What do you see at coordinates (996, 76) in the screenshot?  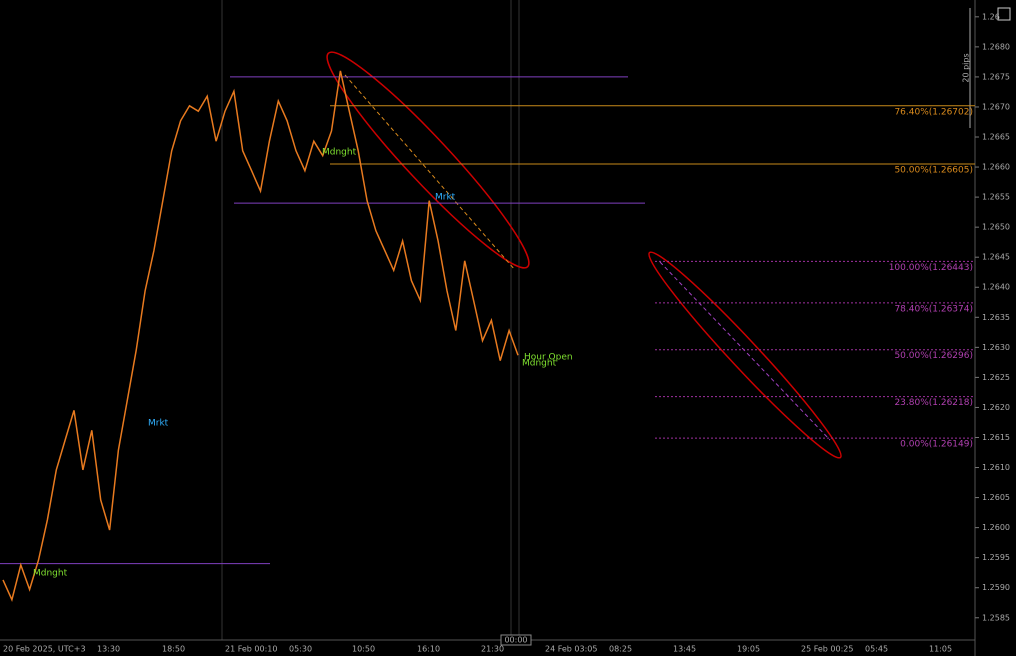 I see `y-tick-label: 1.2675` at bounding box center [996, 76].